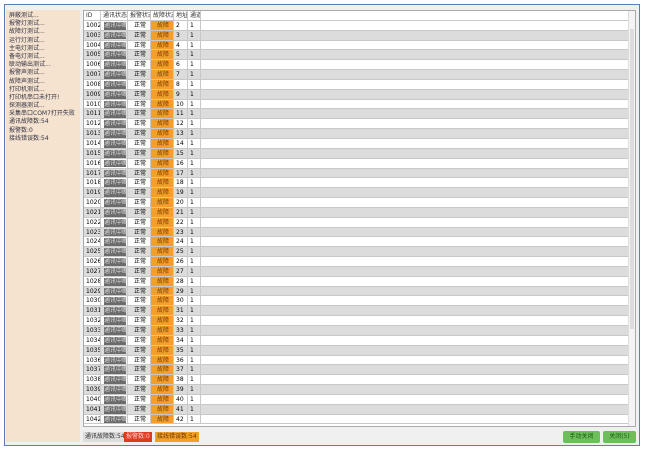  What do you see at coordinates (93, 291) in the screenshot?
I see `id-cell: 1029` at bounding box center [93, 291].